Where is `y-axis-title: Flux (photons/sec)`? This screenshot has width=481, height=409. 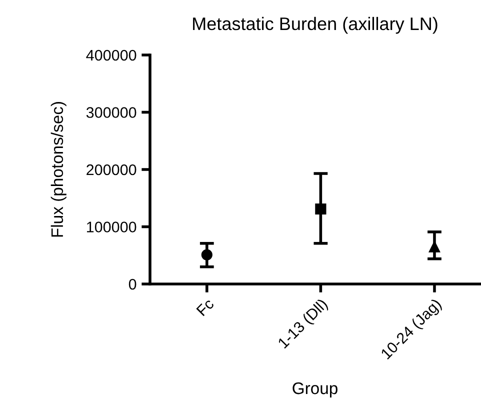 y-axis-title: Flux (photons/sec) is located at coordinates (58, 169).